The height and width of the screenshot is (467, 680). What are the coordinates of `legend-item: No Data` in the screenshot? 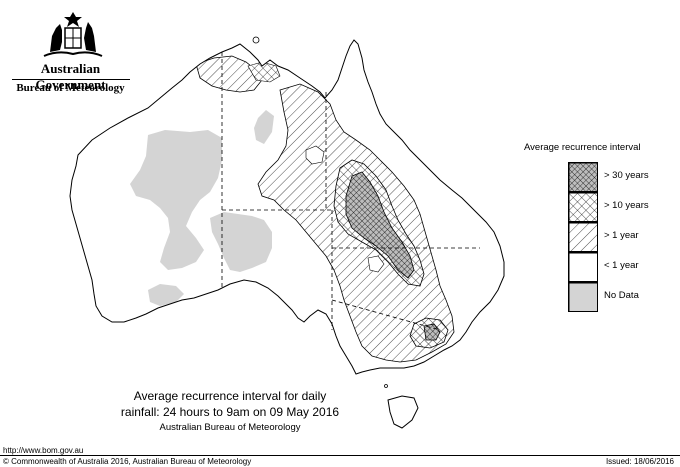 It's located at (618, 297).